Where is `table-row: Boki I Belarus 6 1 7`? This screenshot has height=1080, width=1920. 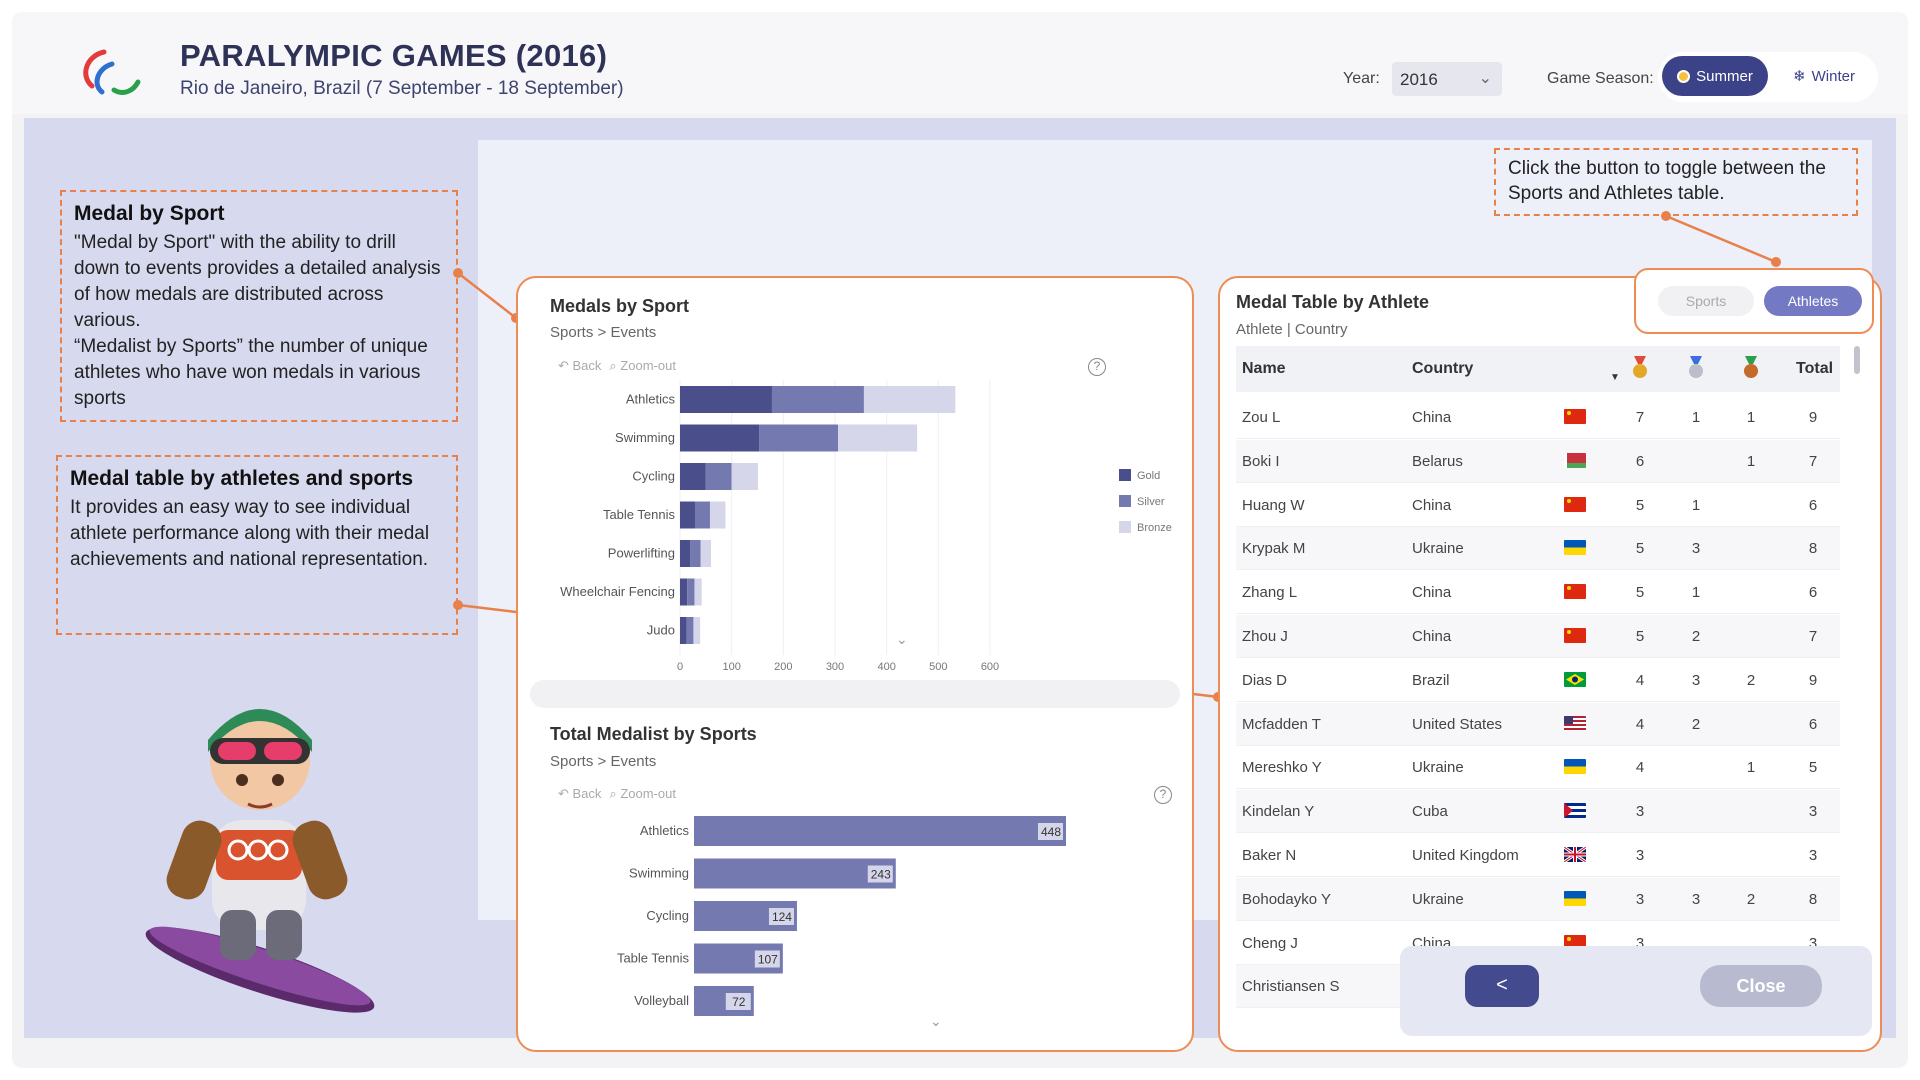
table-row: Boki I Belarus 6 1 7 is located at coordinates (1538, 461).